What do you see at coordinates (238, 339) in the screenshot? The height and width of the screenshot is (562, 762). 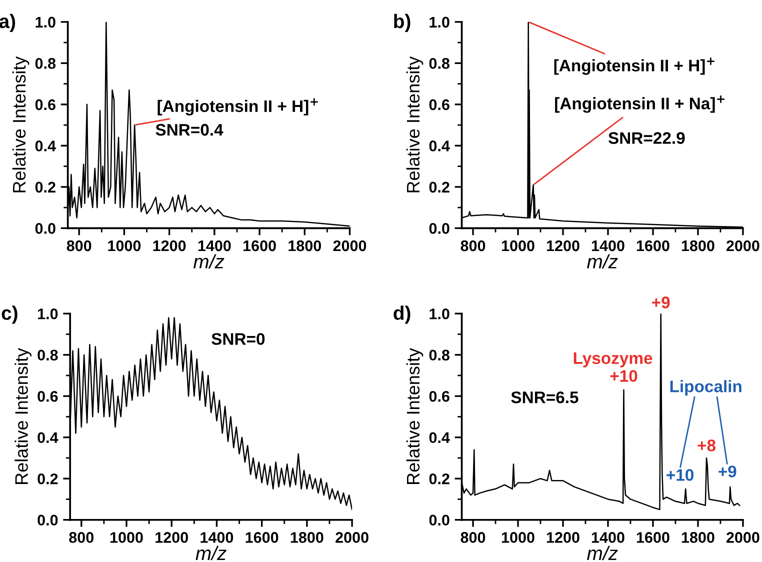 I see `annotation: SNR=0` at bounding box center [238, 339].